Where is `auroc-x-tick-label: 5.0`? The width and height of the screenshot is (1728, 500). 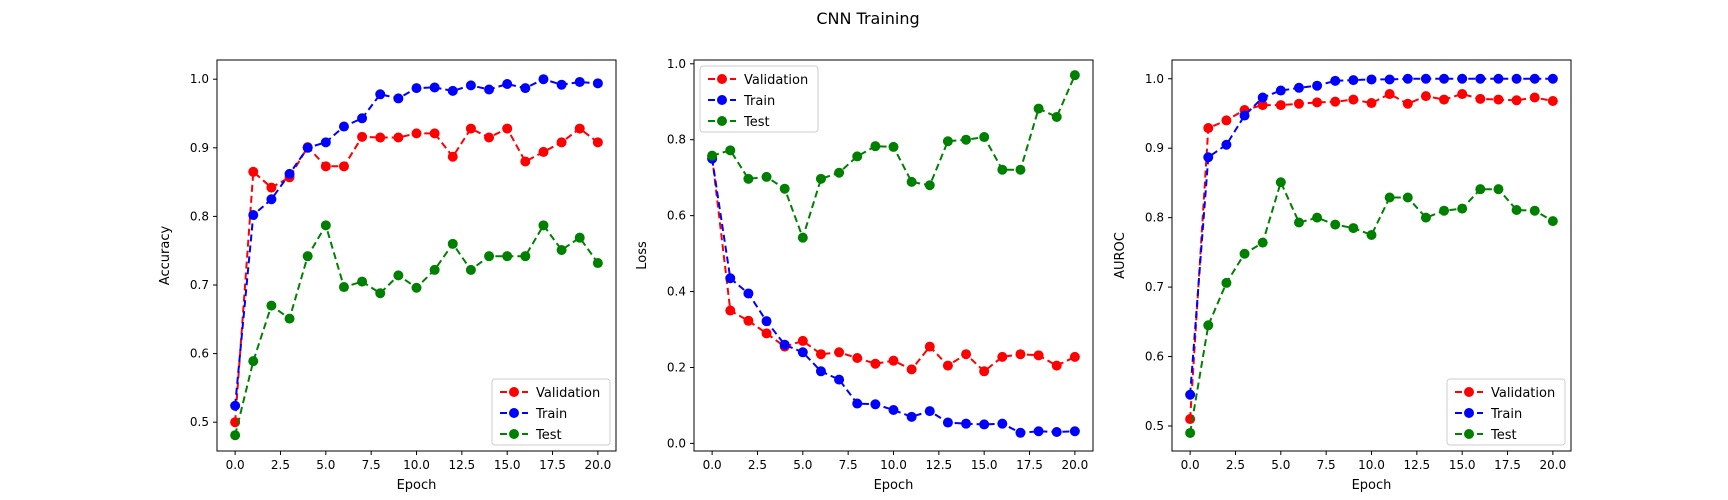
auroc-x-tick-label: 5.0 is located at coordinates (1280, 465).